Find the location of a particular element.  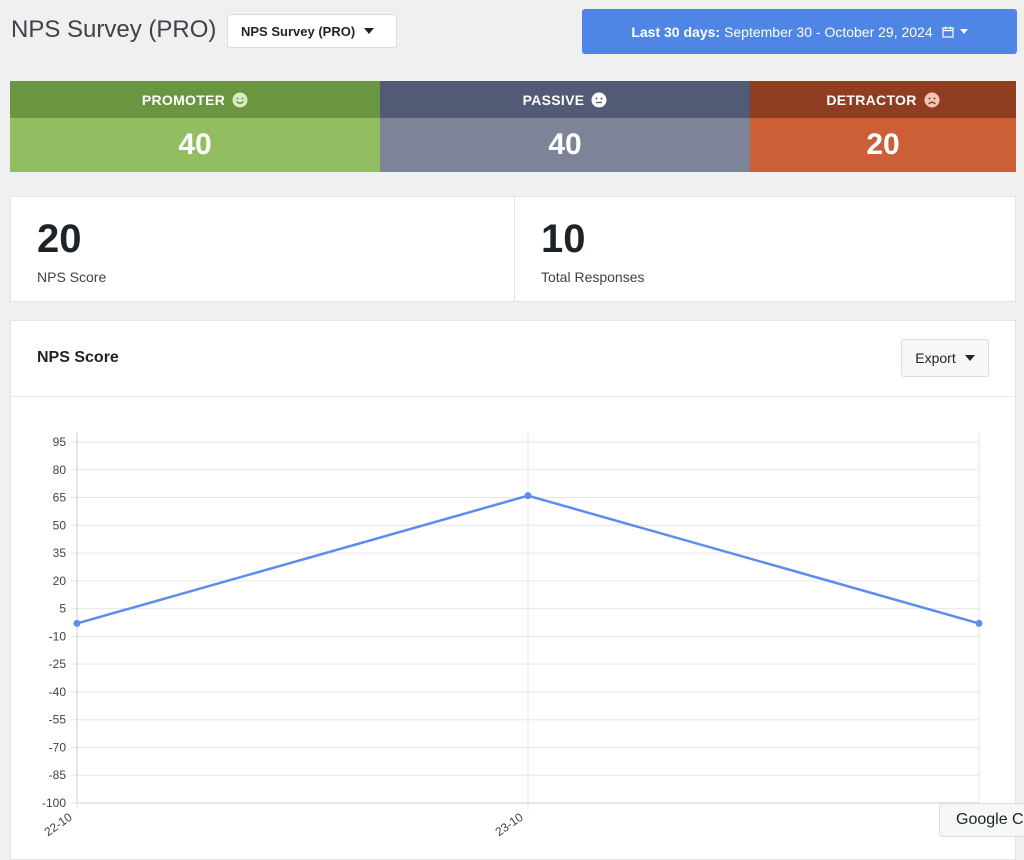

page-title: NPS Survey (PRO) is located at coordinates (114, 29).